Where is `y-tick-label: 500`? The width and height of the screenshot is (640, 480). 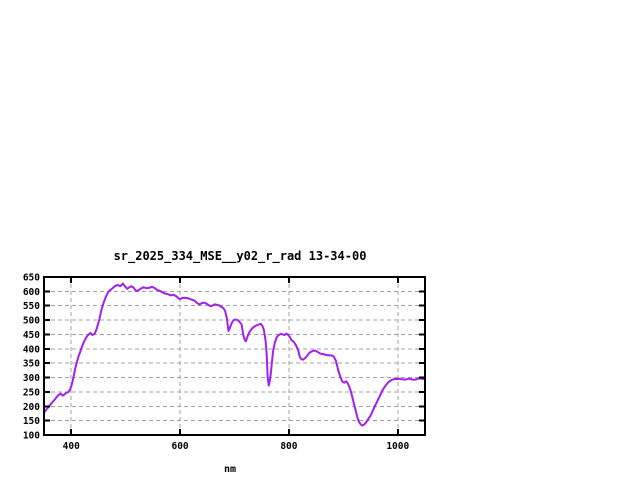 y-tick-label: 500 is located at coordinates (31, 321).